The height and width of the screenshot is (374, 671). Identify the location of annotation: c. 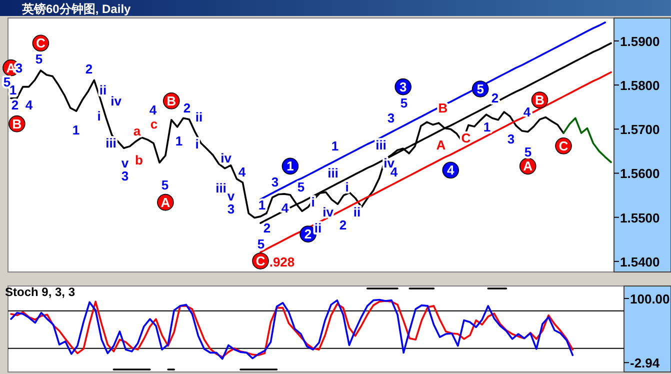
(154, 124).